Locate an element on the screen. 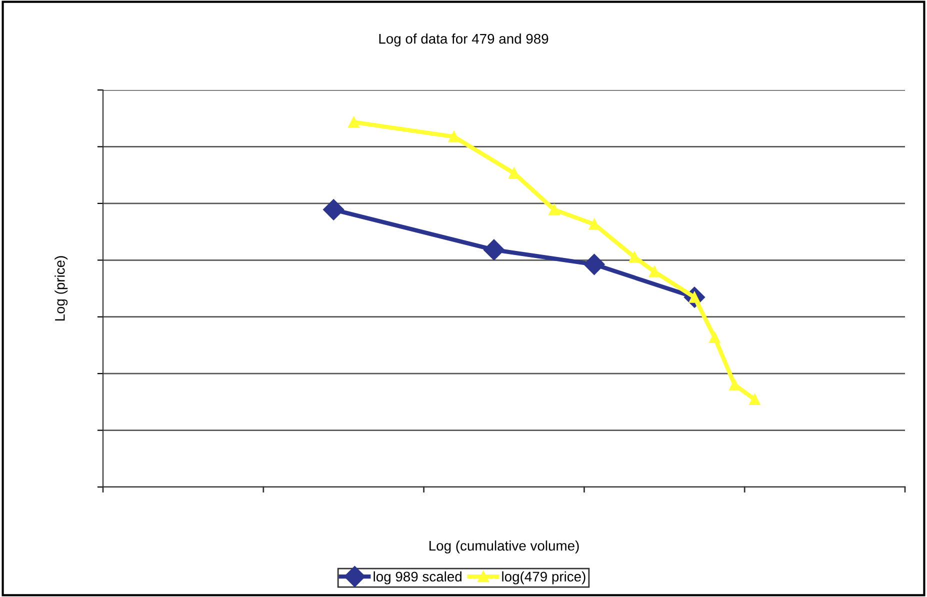 The image size is (927, 597). y-axis-title: Log (price) is located at coordinates (61, 288).